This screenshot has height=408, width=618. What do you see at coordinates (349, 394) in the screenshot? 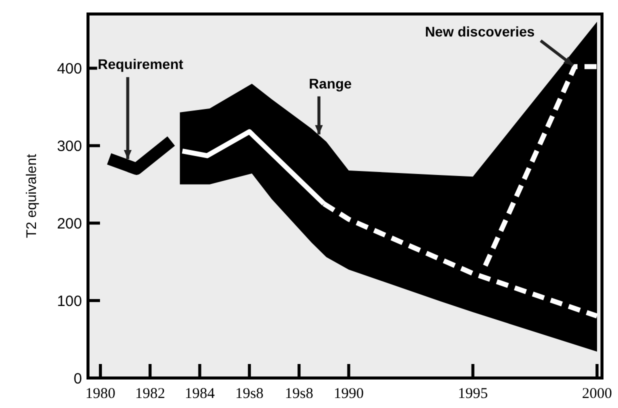
I see `x-tick-label: 1990` at bounding box center [349, 394].